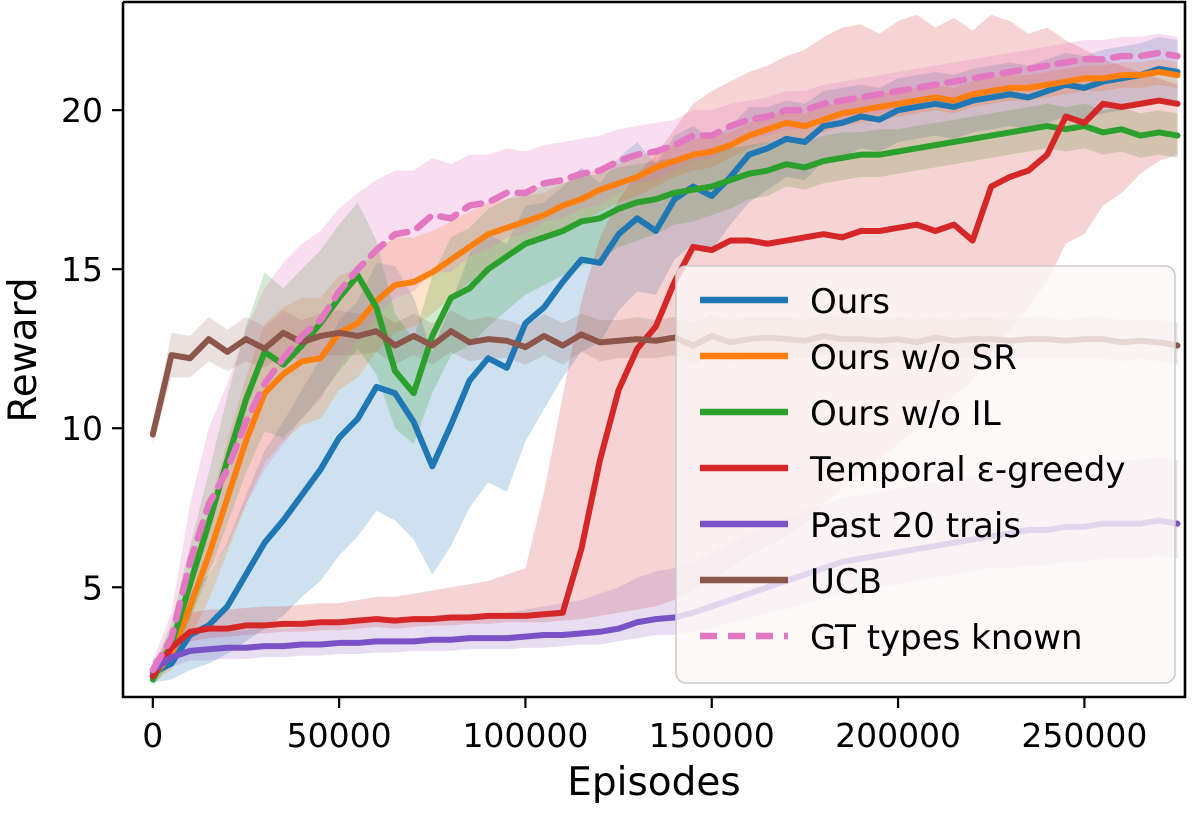 The height and width of the screenshot is (813, 1200). Describe the element at coordinates (653, 782) in the screenshot. I see `x-axis-label: Episodes` at that location.